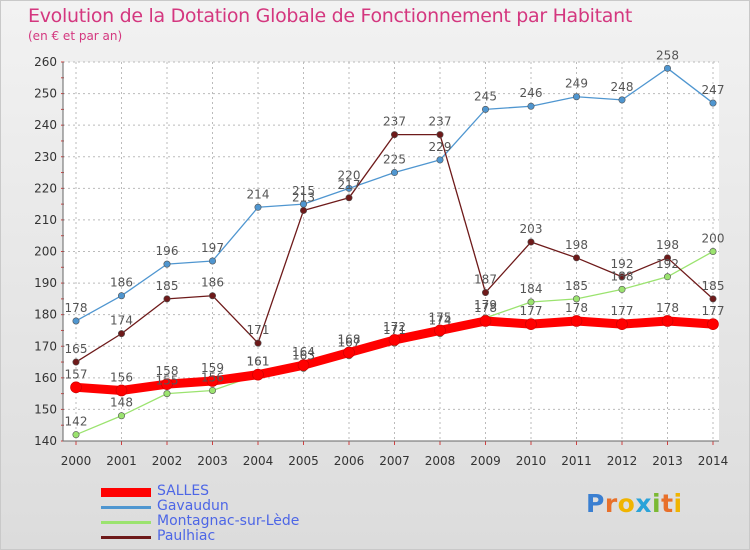 The width and height of the screenshot is (750, 550). Describe the element at coordinates (76, 349) in the screenshot. I see `data-label-paulhiac: 165` at that location.